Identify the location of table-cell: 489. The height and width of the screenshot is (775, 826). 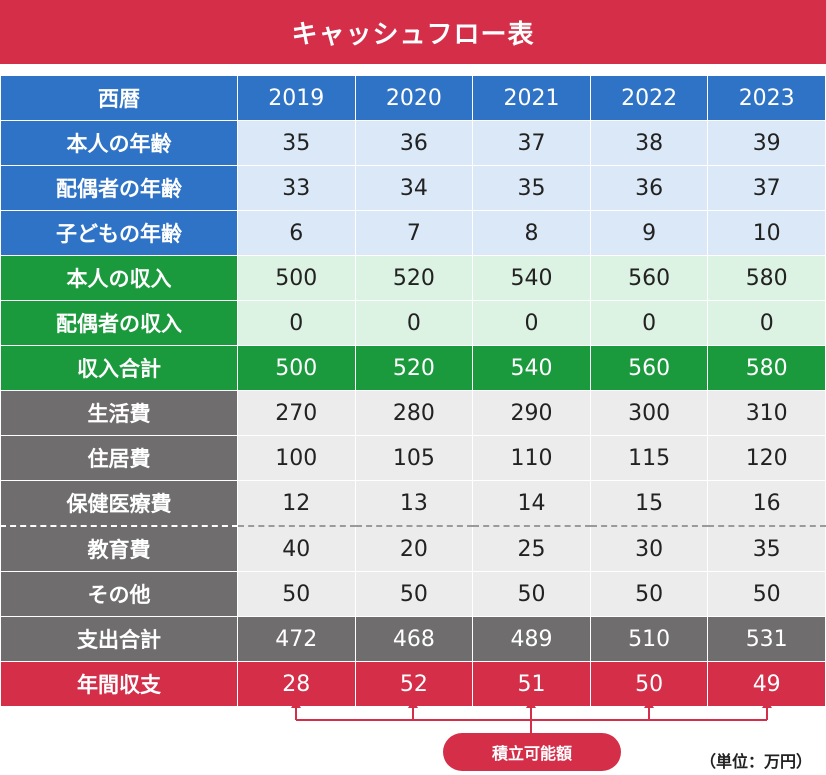
(531, 639).